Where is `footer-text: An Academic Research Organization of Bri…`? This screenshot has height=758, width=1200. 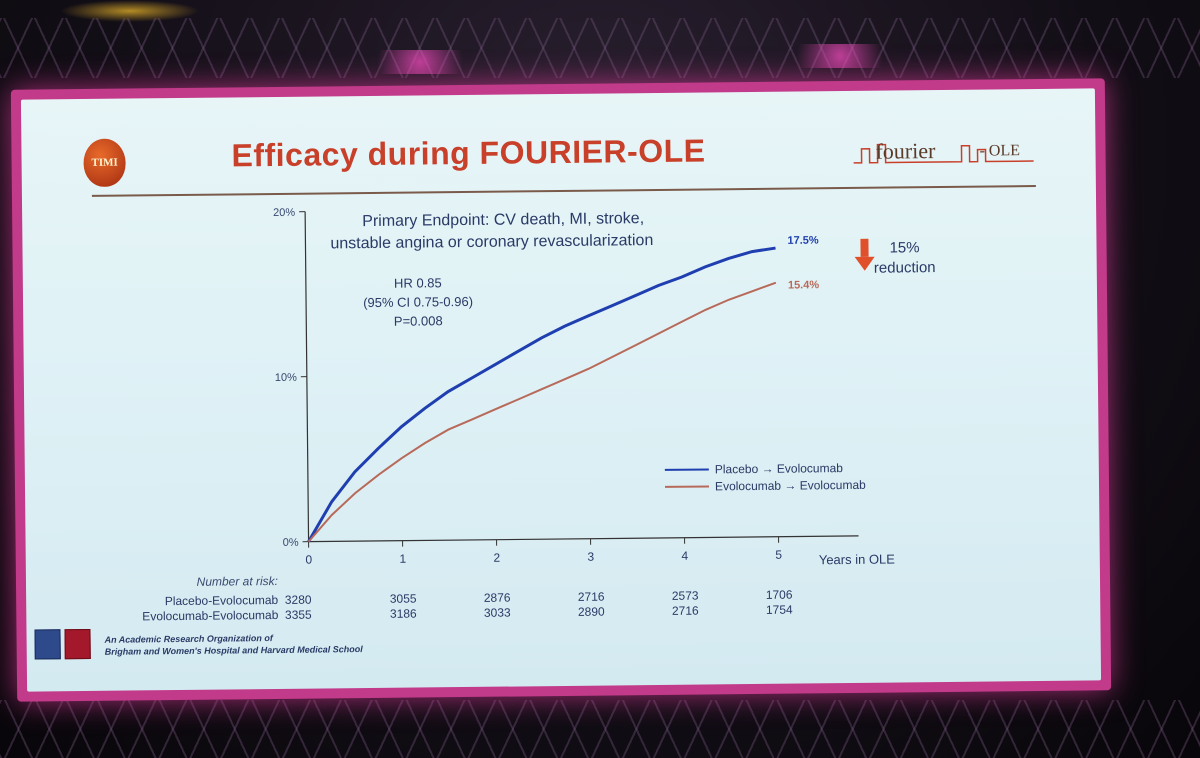
footer-text: An Academic Research Organization of Bri… is located at coordinates (234, 644).